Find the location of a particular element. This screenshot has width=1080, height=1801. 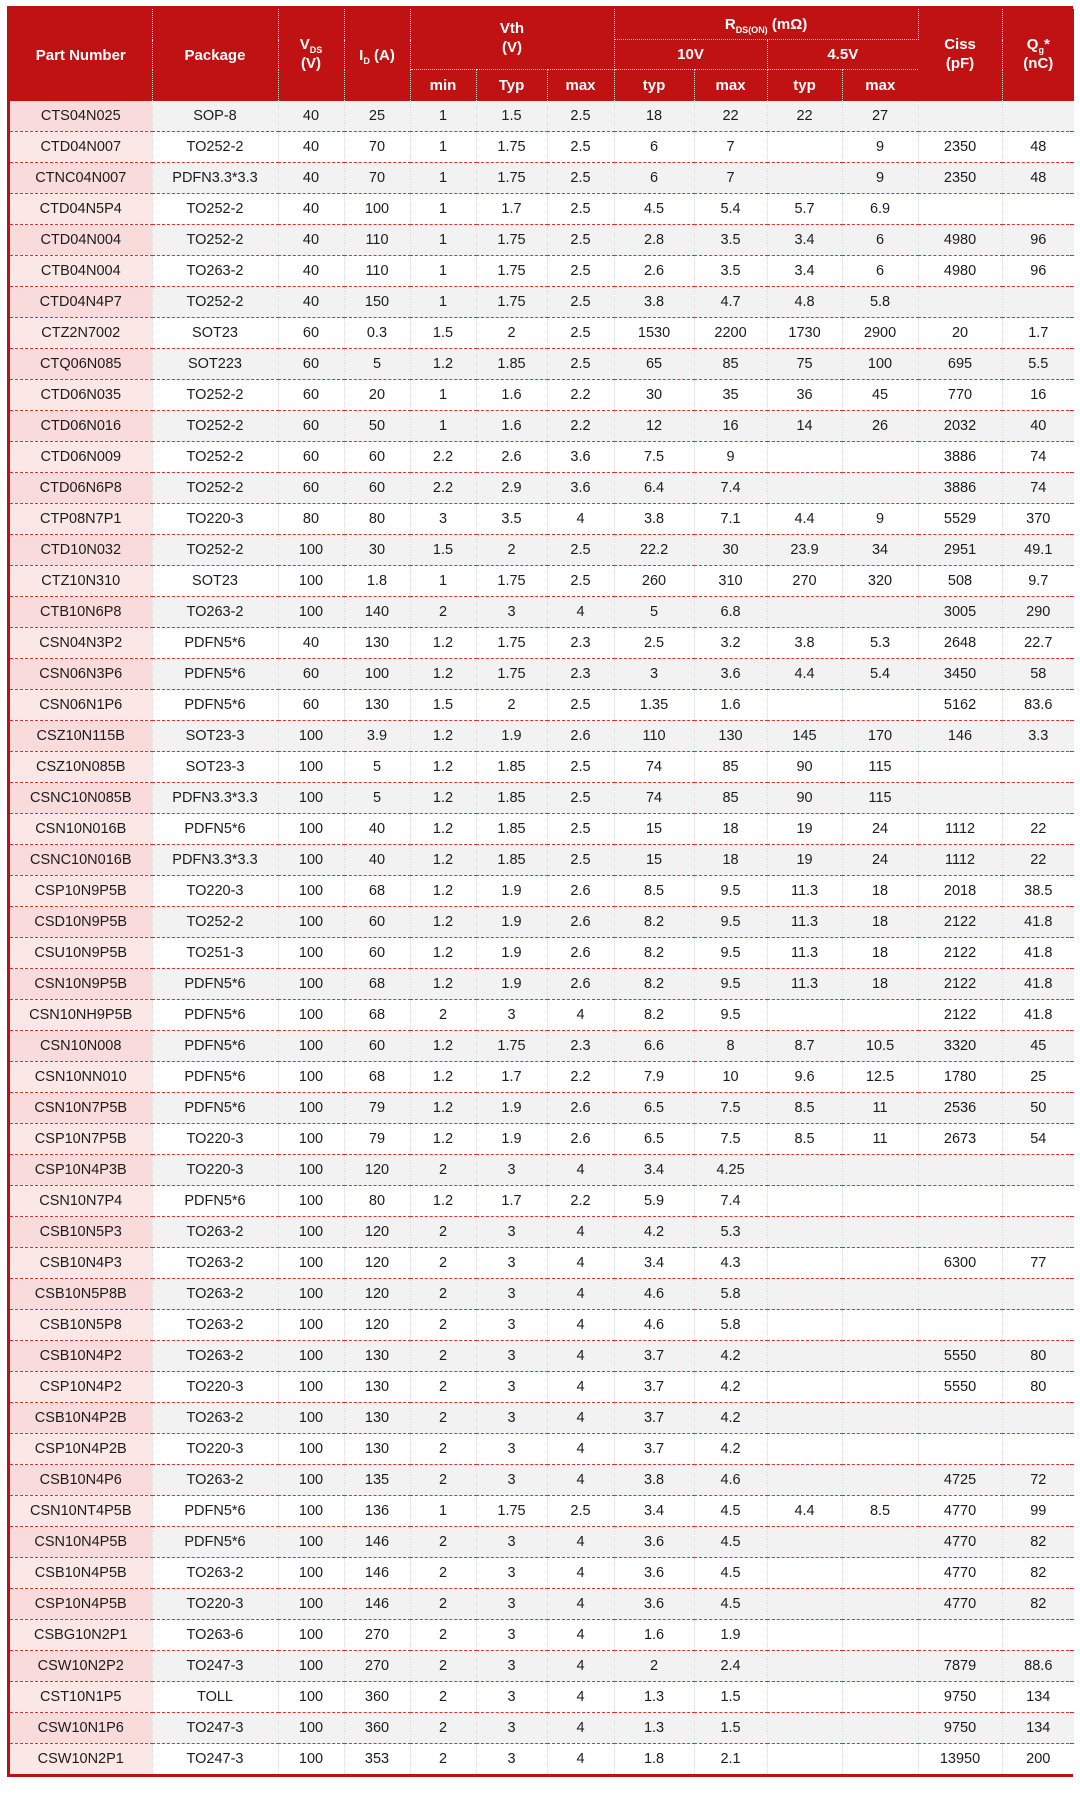

table-cell: 3.4 is located at coordinates (805, 240).